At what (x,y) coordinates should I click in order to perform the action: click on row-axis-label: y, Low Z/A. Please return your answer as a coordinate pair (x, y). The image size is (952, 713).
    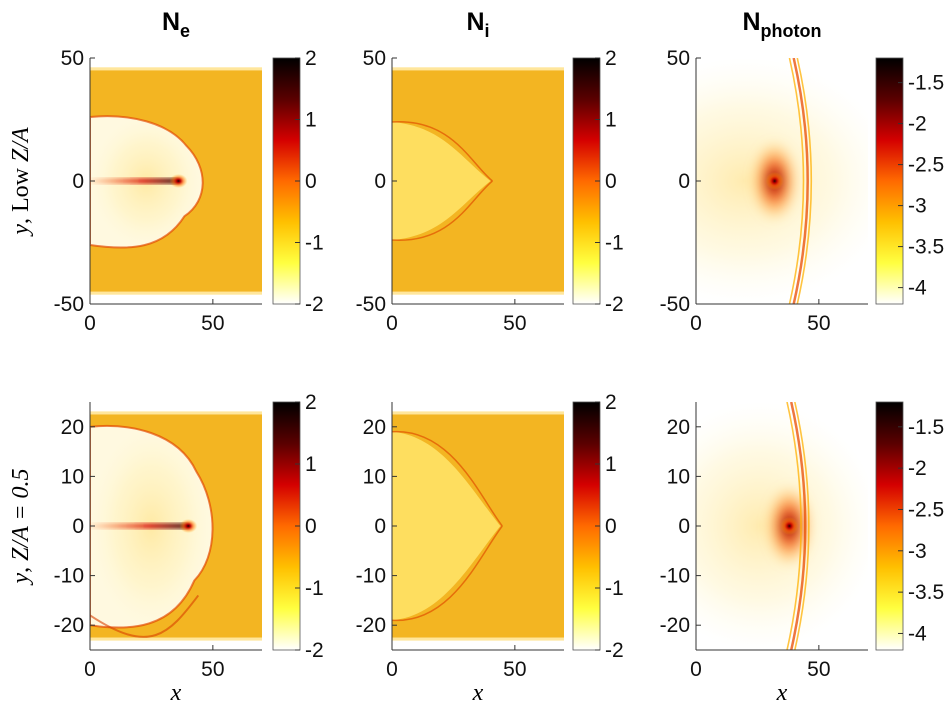
    Looking at the image, I should click on (21, 182).